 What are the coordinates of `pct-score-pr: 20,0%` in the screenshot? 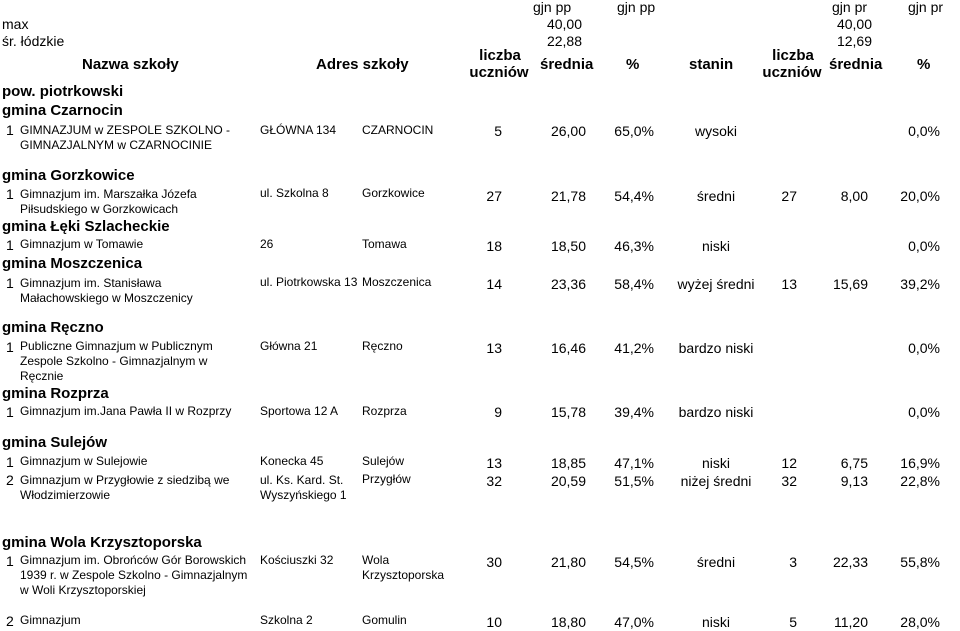 It's located at (920, 196).